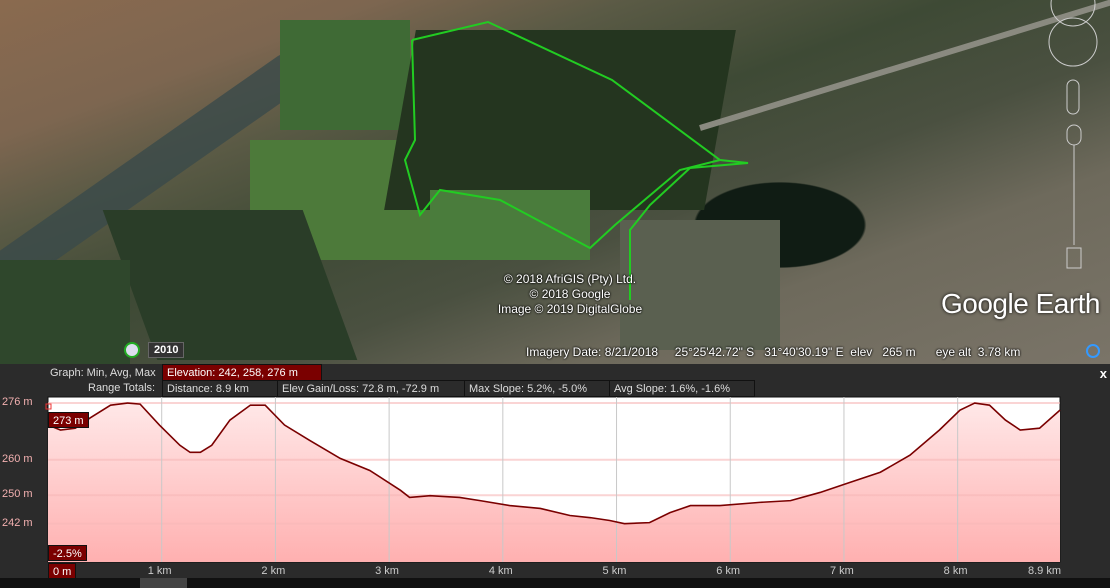 The height and width of the screenshot is (588, 1110). What do you see at coordinates (1073, 135) in the screenshot?
I see `navigation-controls` at bounding box center [1073, 135].